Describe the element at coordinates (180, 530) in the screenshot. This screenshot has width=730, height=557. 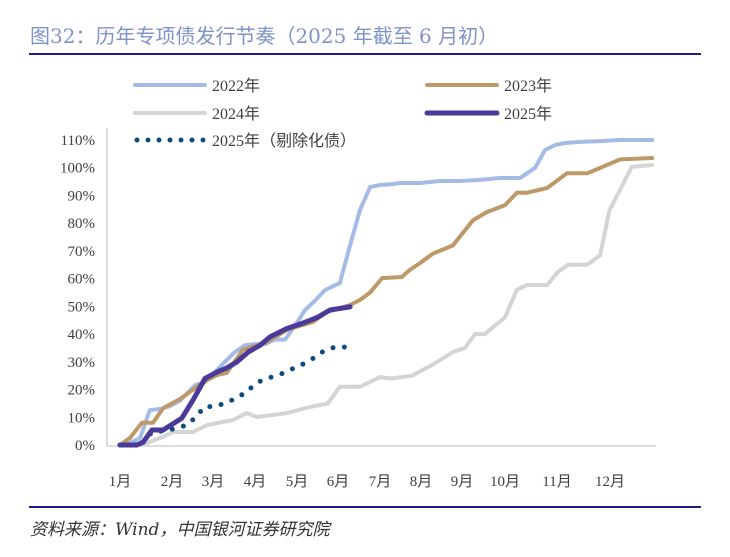
I see `source-note: 资料来源：Wind，中国银河证券研究院` at that location.